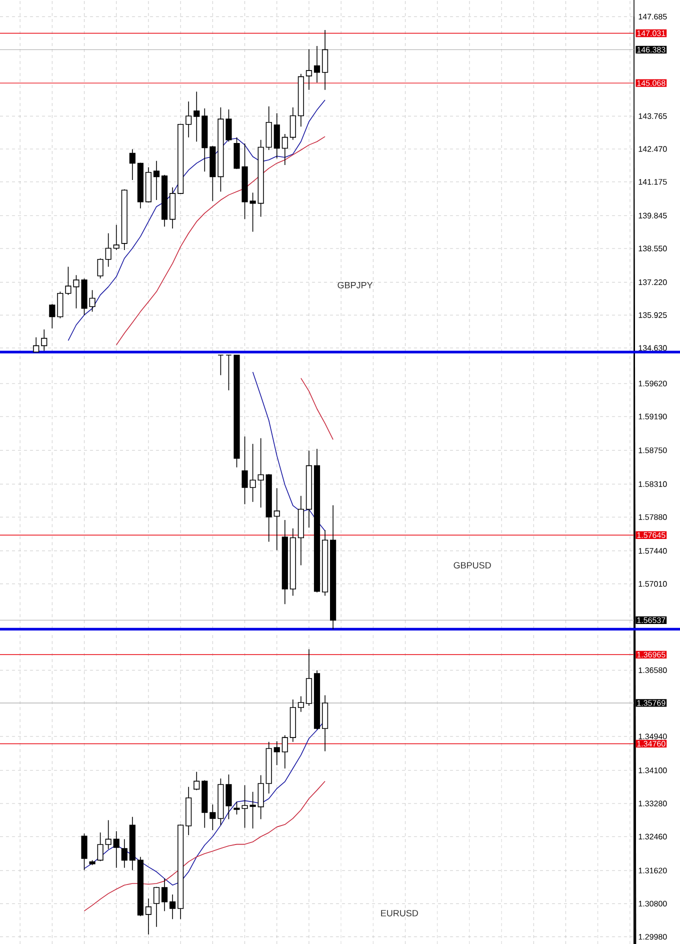  I want to click on y-tick-label: 139.845, so click(652, 215).